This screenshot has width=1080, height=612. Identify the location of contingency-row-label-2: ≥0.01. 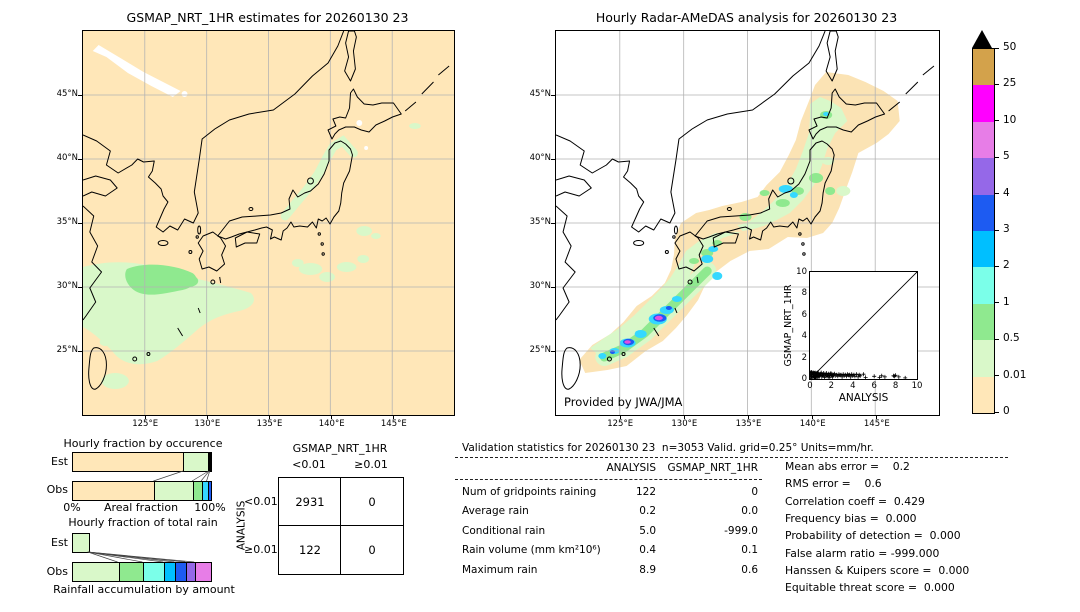
(261, 549).